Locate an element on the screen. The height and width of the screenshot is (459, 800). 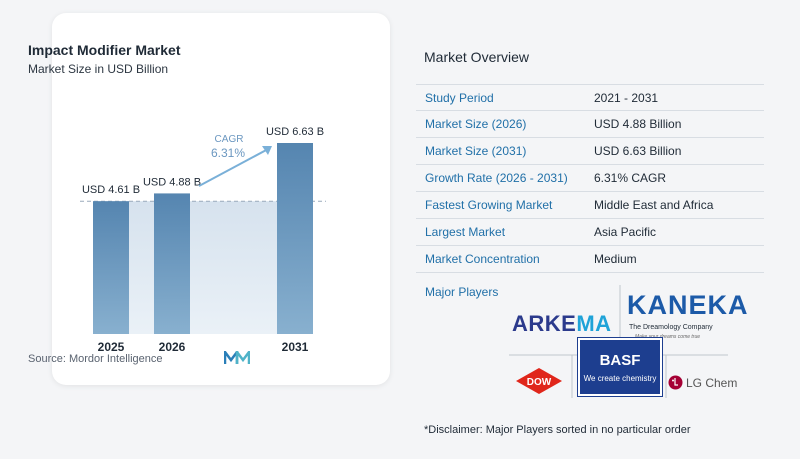
x-tick-label: 2031 is located at coordinates (295, 347).